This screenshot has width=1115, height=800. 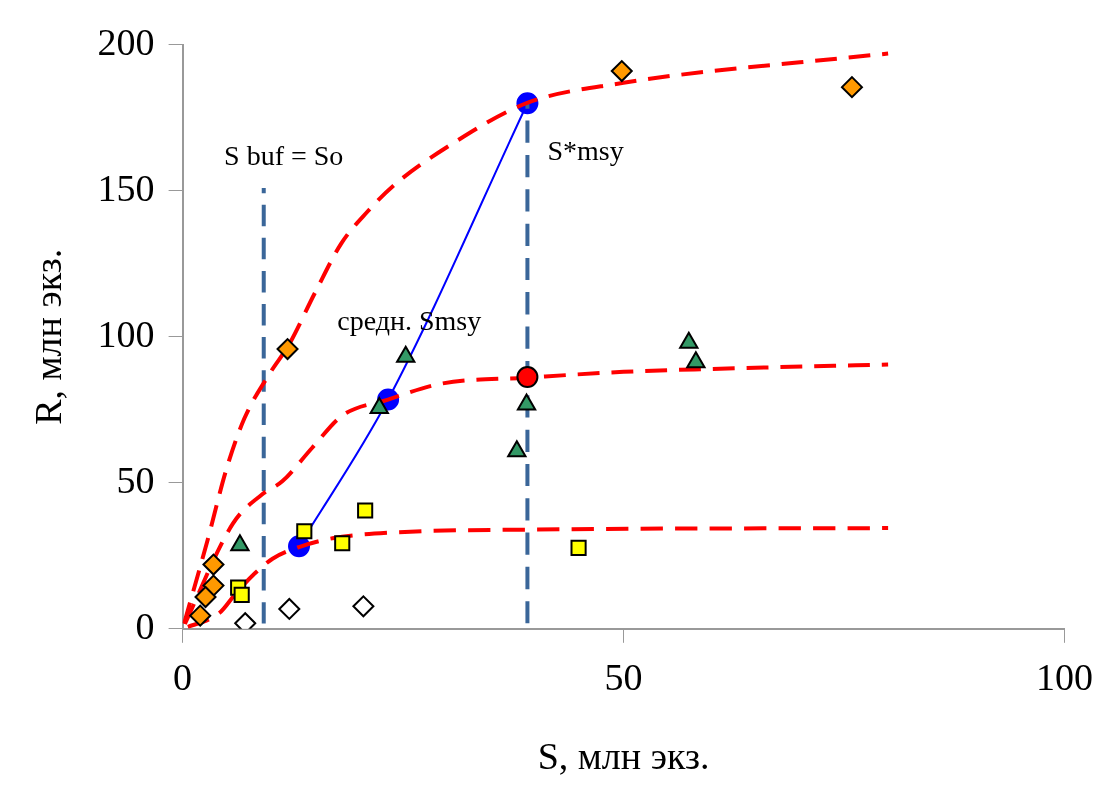 I want to click on y-tick-label: 200, so click(x=126, y=41).